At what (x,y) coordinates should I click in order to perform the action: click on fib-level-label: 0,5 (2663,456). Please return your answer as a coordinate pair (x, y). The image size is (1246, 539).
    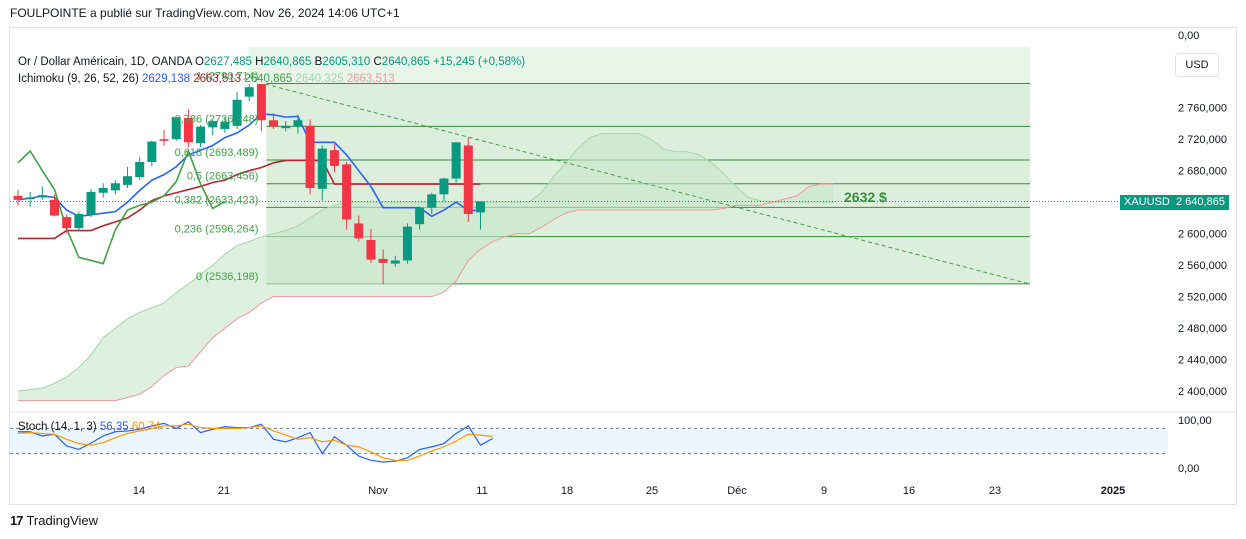
    Looking at the image, I should click on (223, 177).